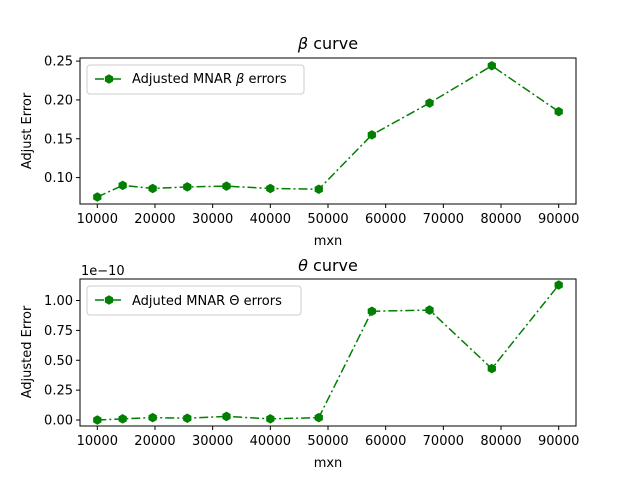 The image size is (640, 480). What do you see at coordinates (58, 421) in the screenshot?
I see `theta-y-tick-label: 0.00` at bounding box center [58, 421].